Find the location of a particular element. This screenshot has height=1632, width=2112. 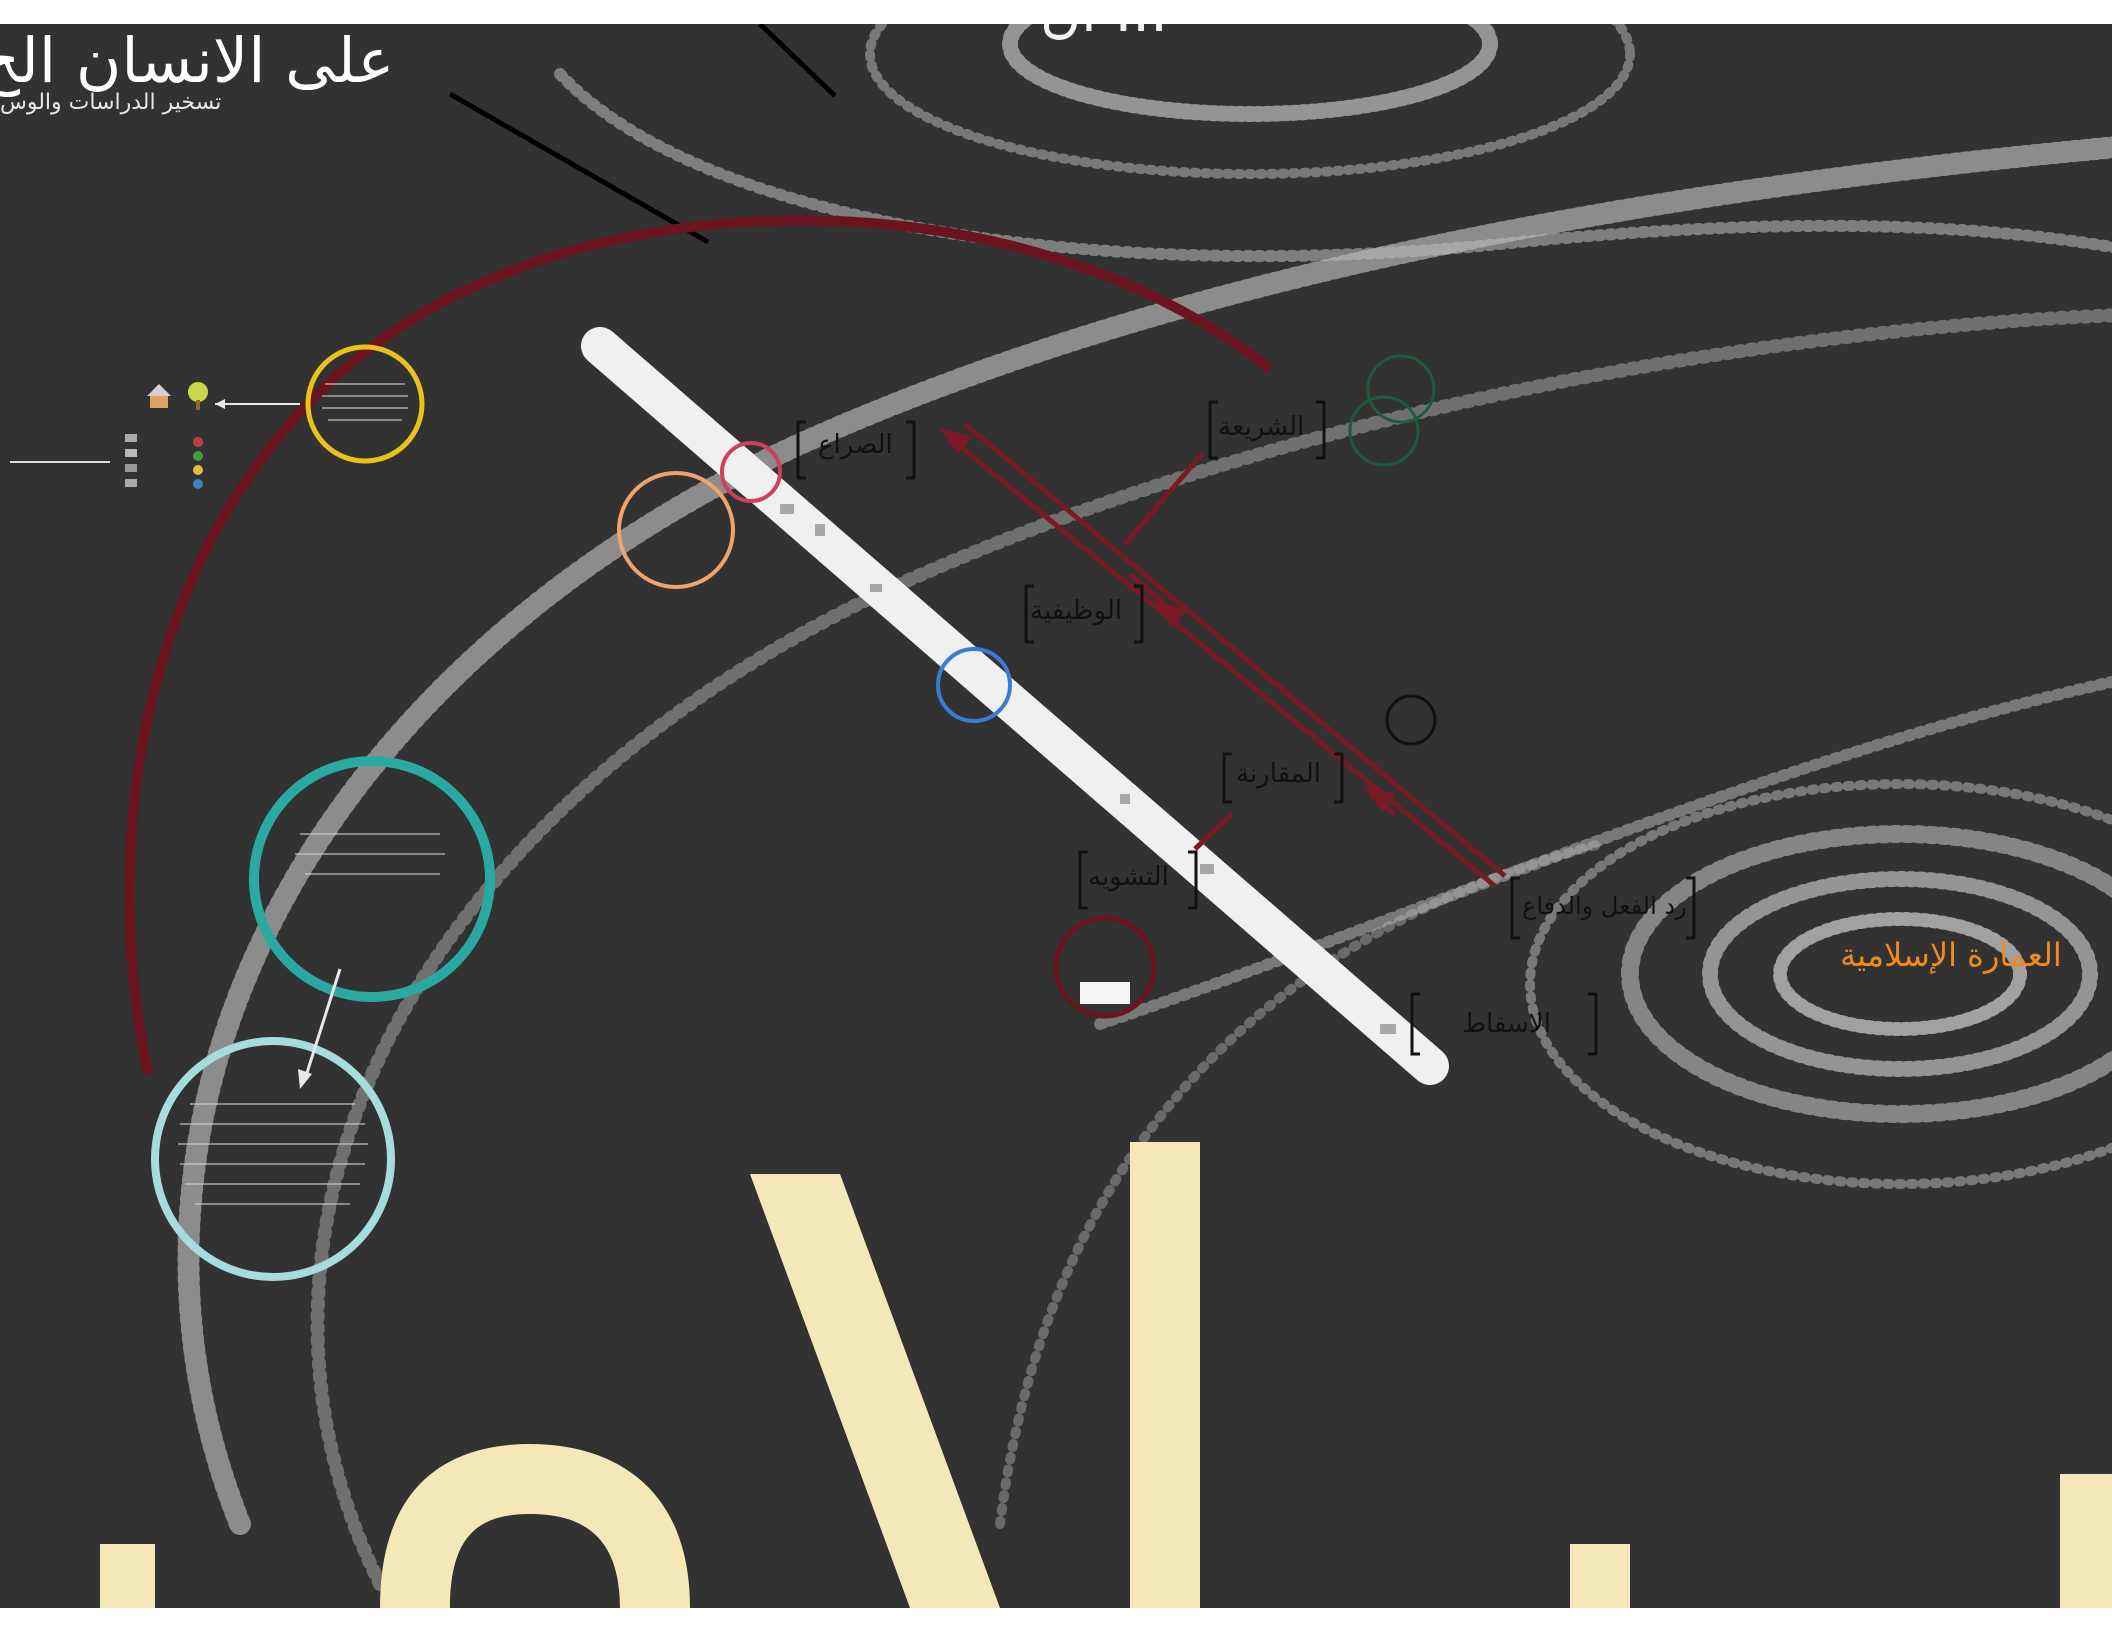

topic-label-comparison: المقارنة is located at coordinates (1278, 774).